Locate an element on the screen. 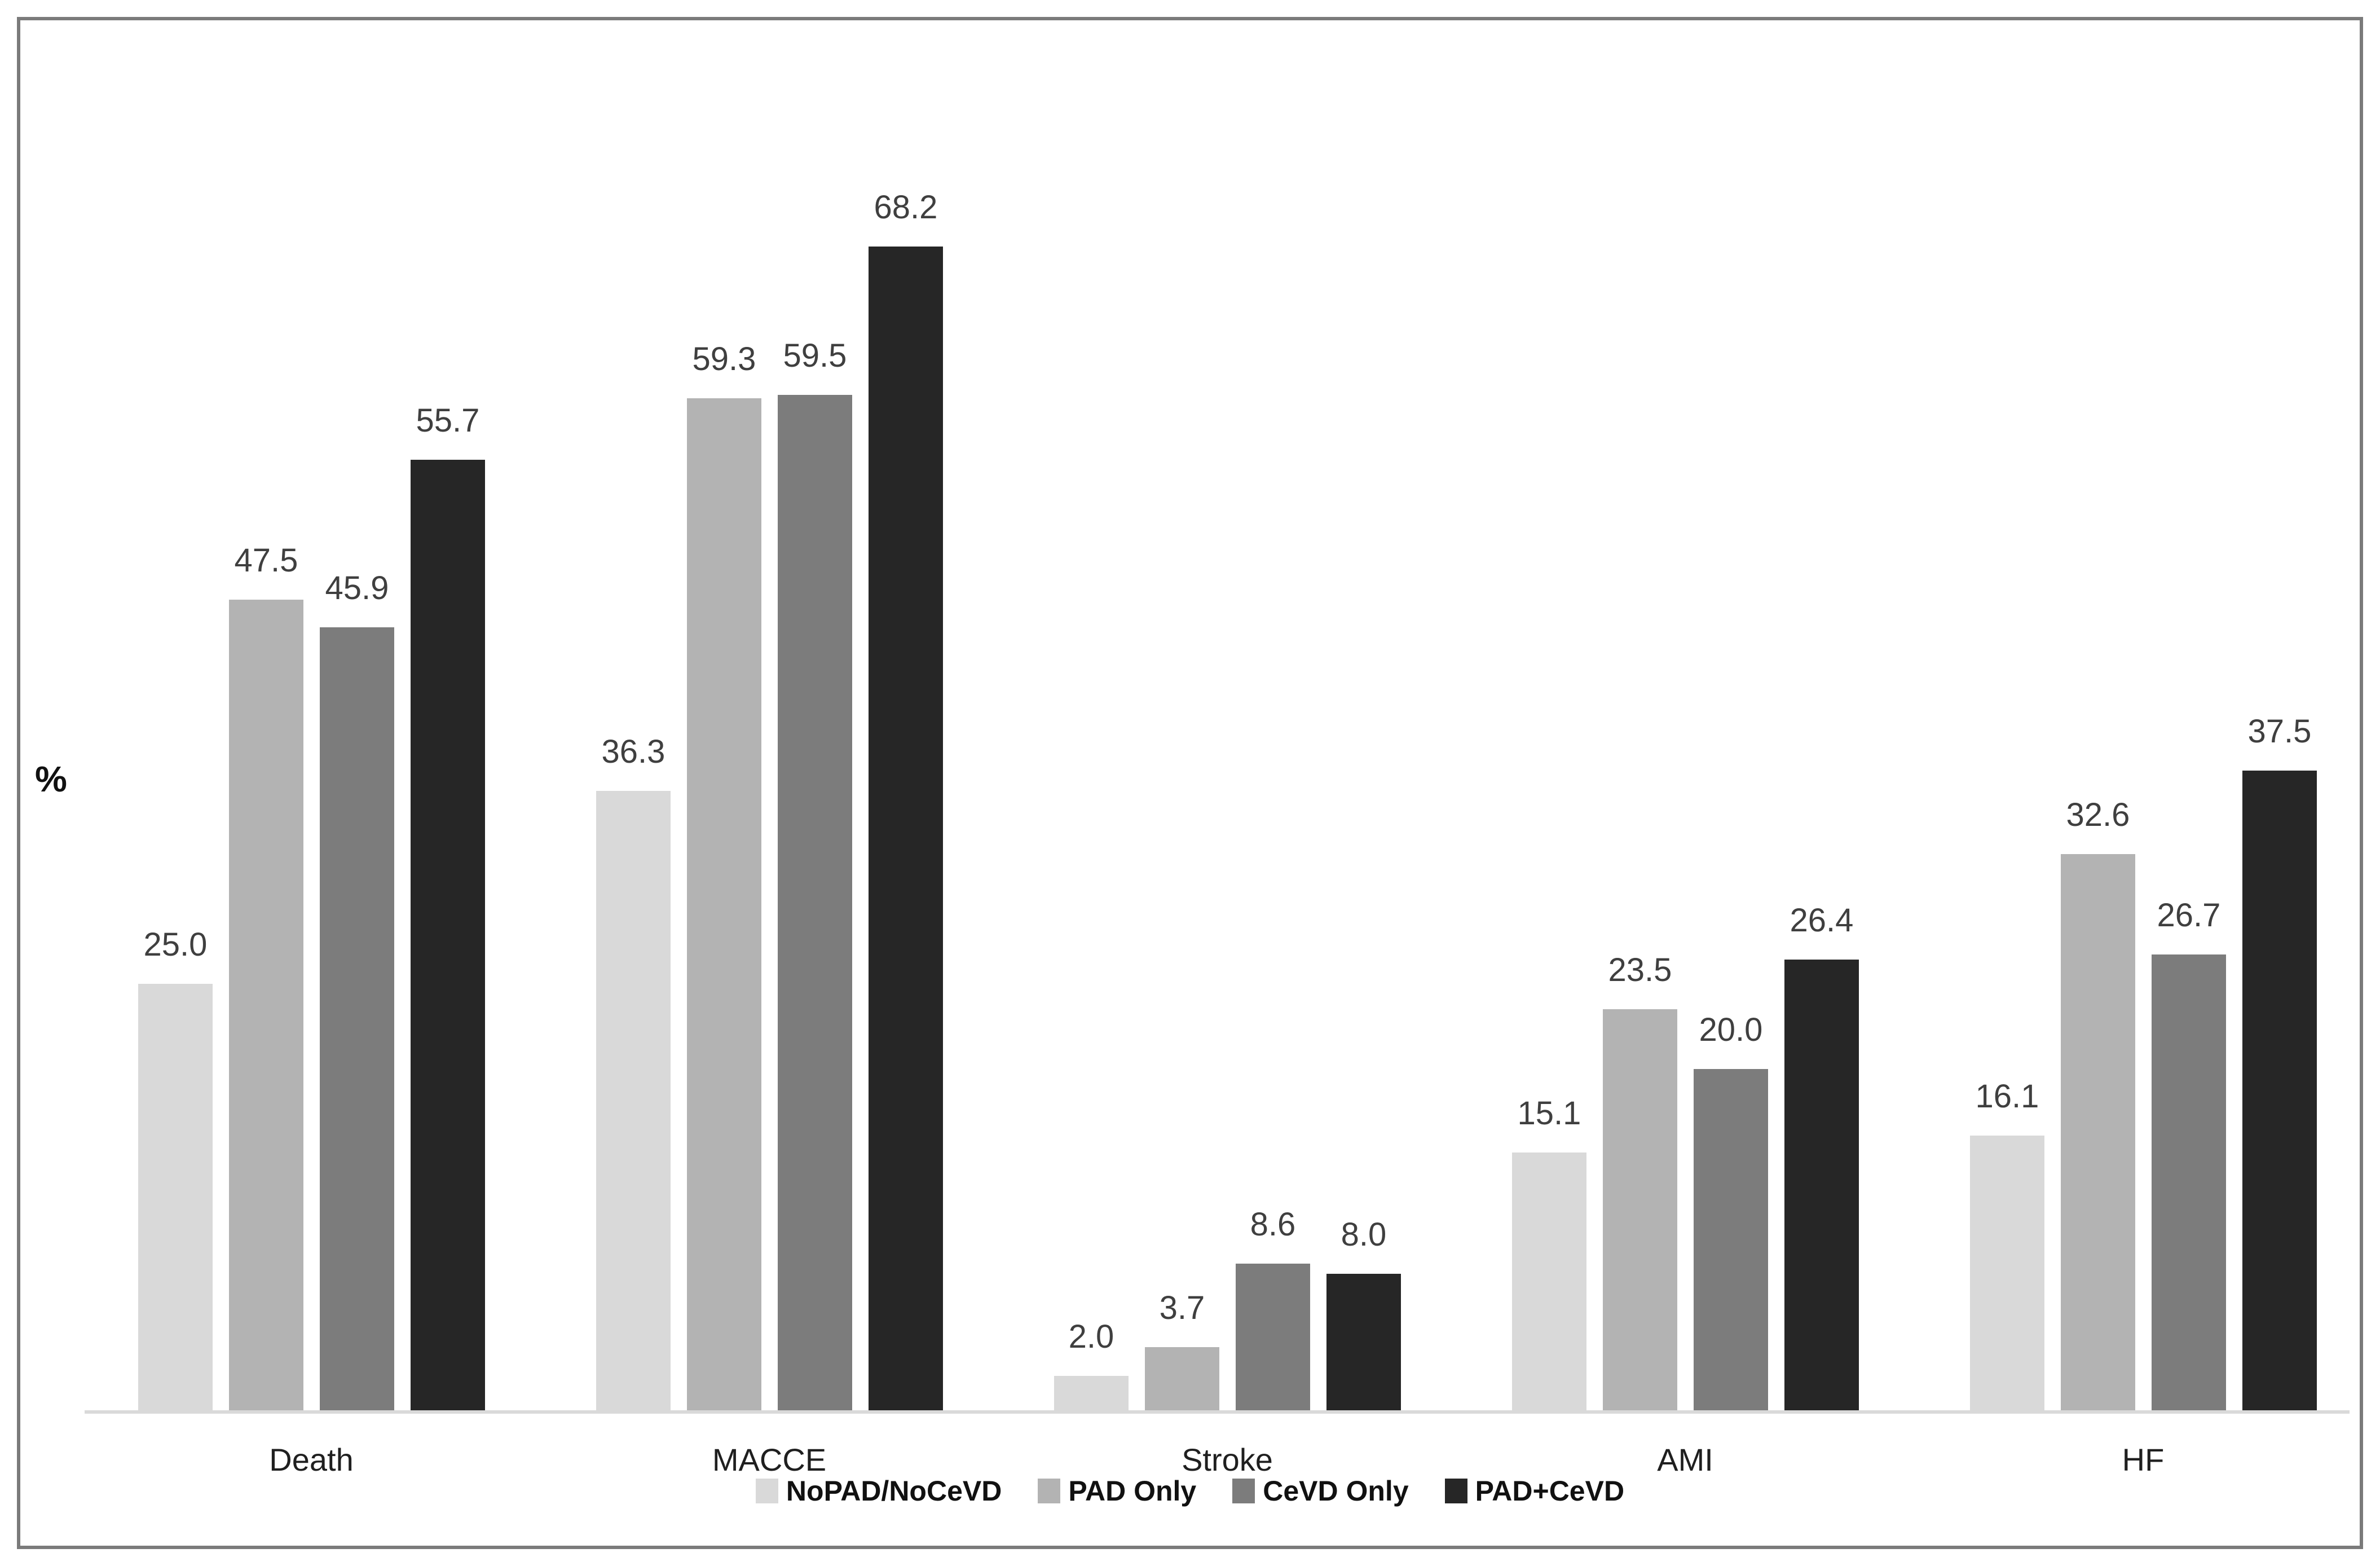  y-axis-label: % is located at coordinates (51, 779).